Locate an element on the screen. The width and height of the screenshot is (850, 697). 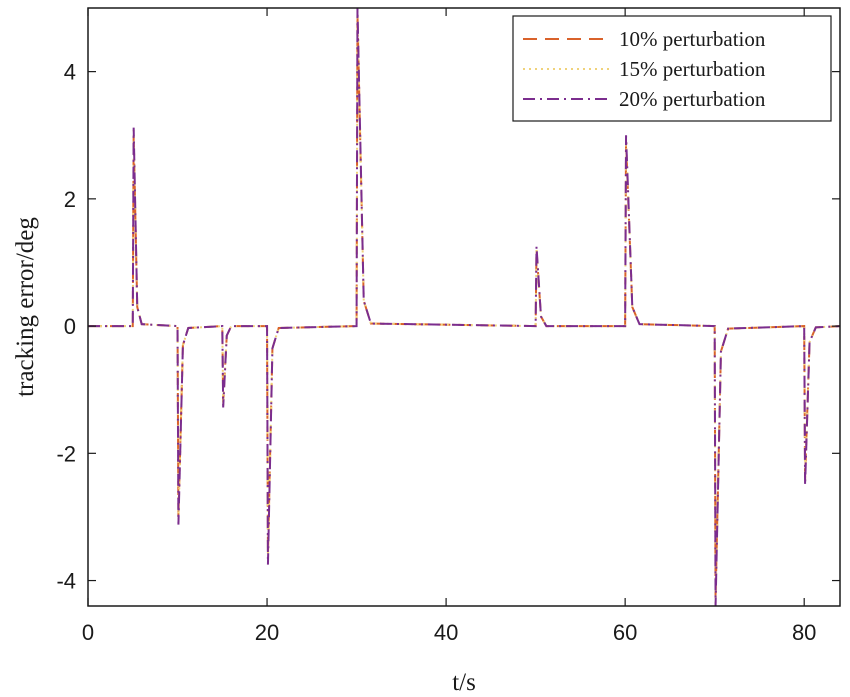
y-axis-label: tracking error/deg is located at coordinates (25, 307).